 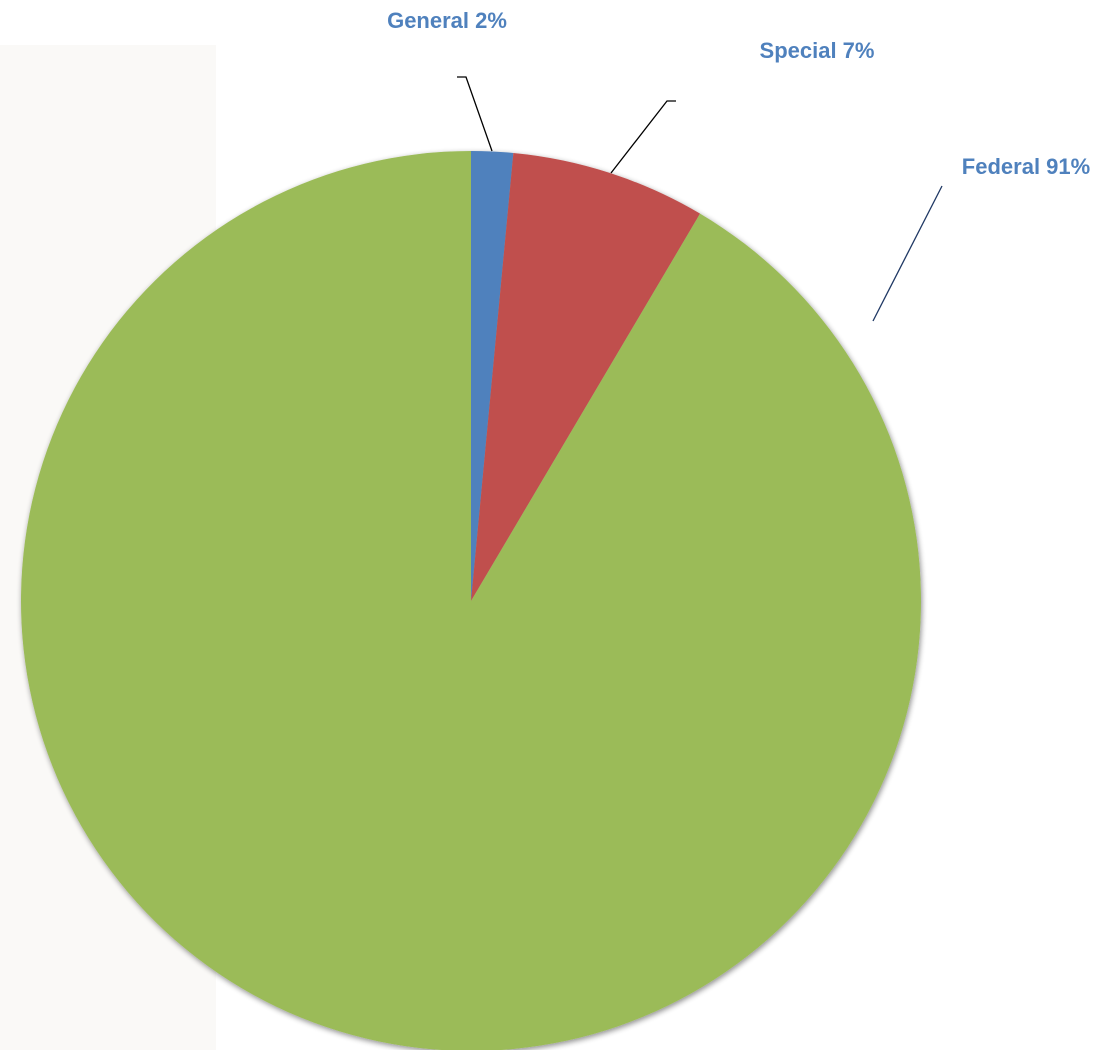 I want to click on leader-line-general, so click(x=475, y=114).